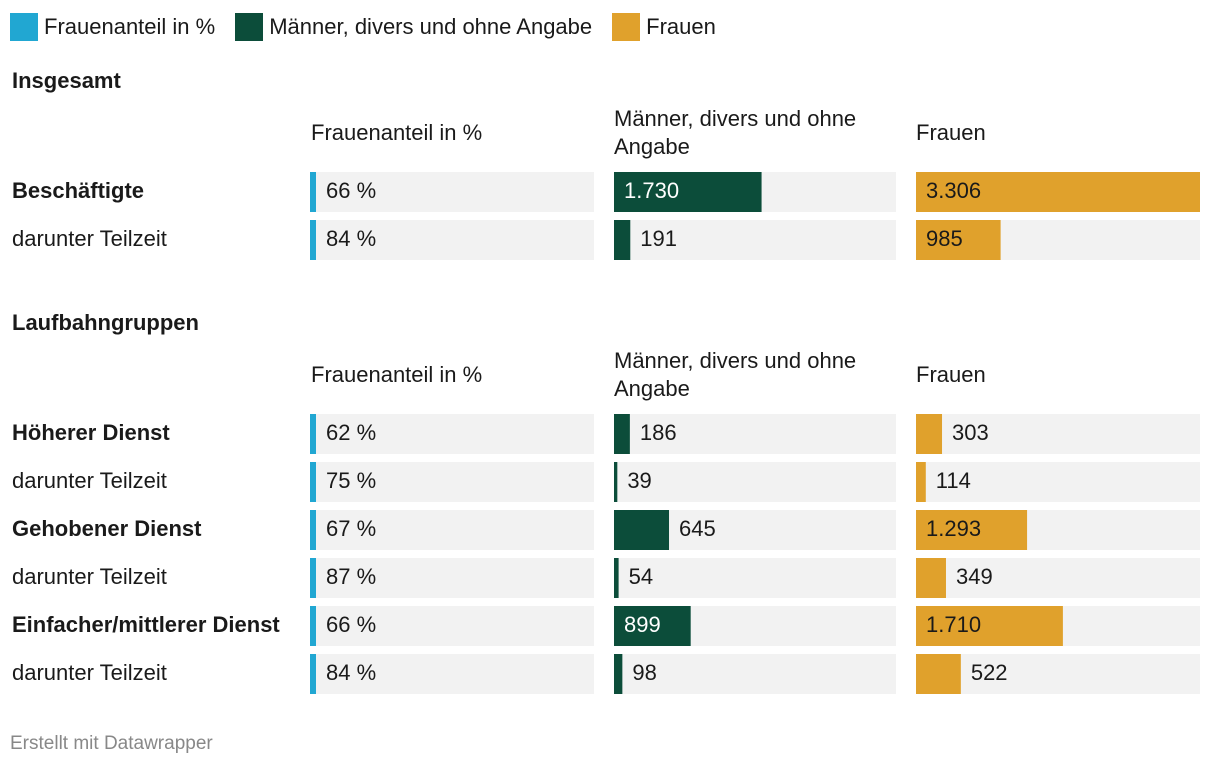 This screenshot has width=1220, height=772. What do you see at coordinates (953, 528) in the screenshot?
I see `data-label: 1.293` at bounding box center [953, 528].